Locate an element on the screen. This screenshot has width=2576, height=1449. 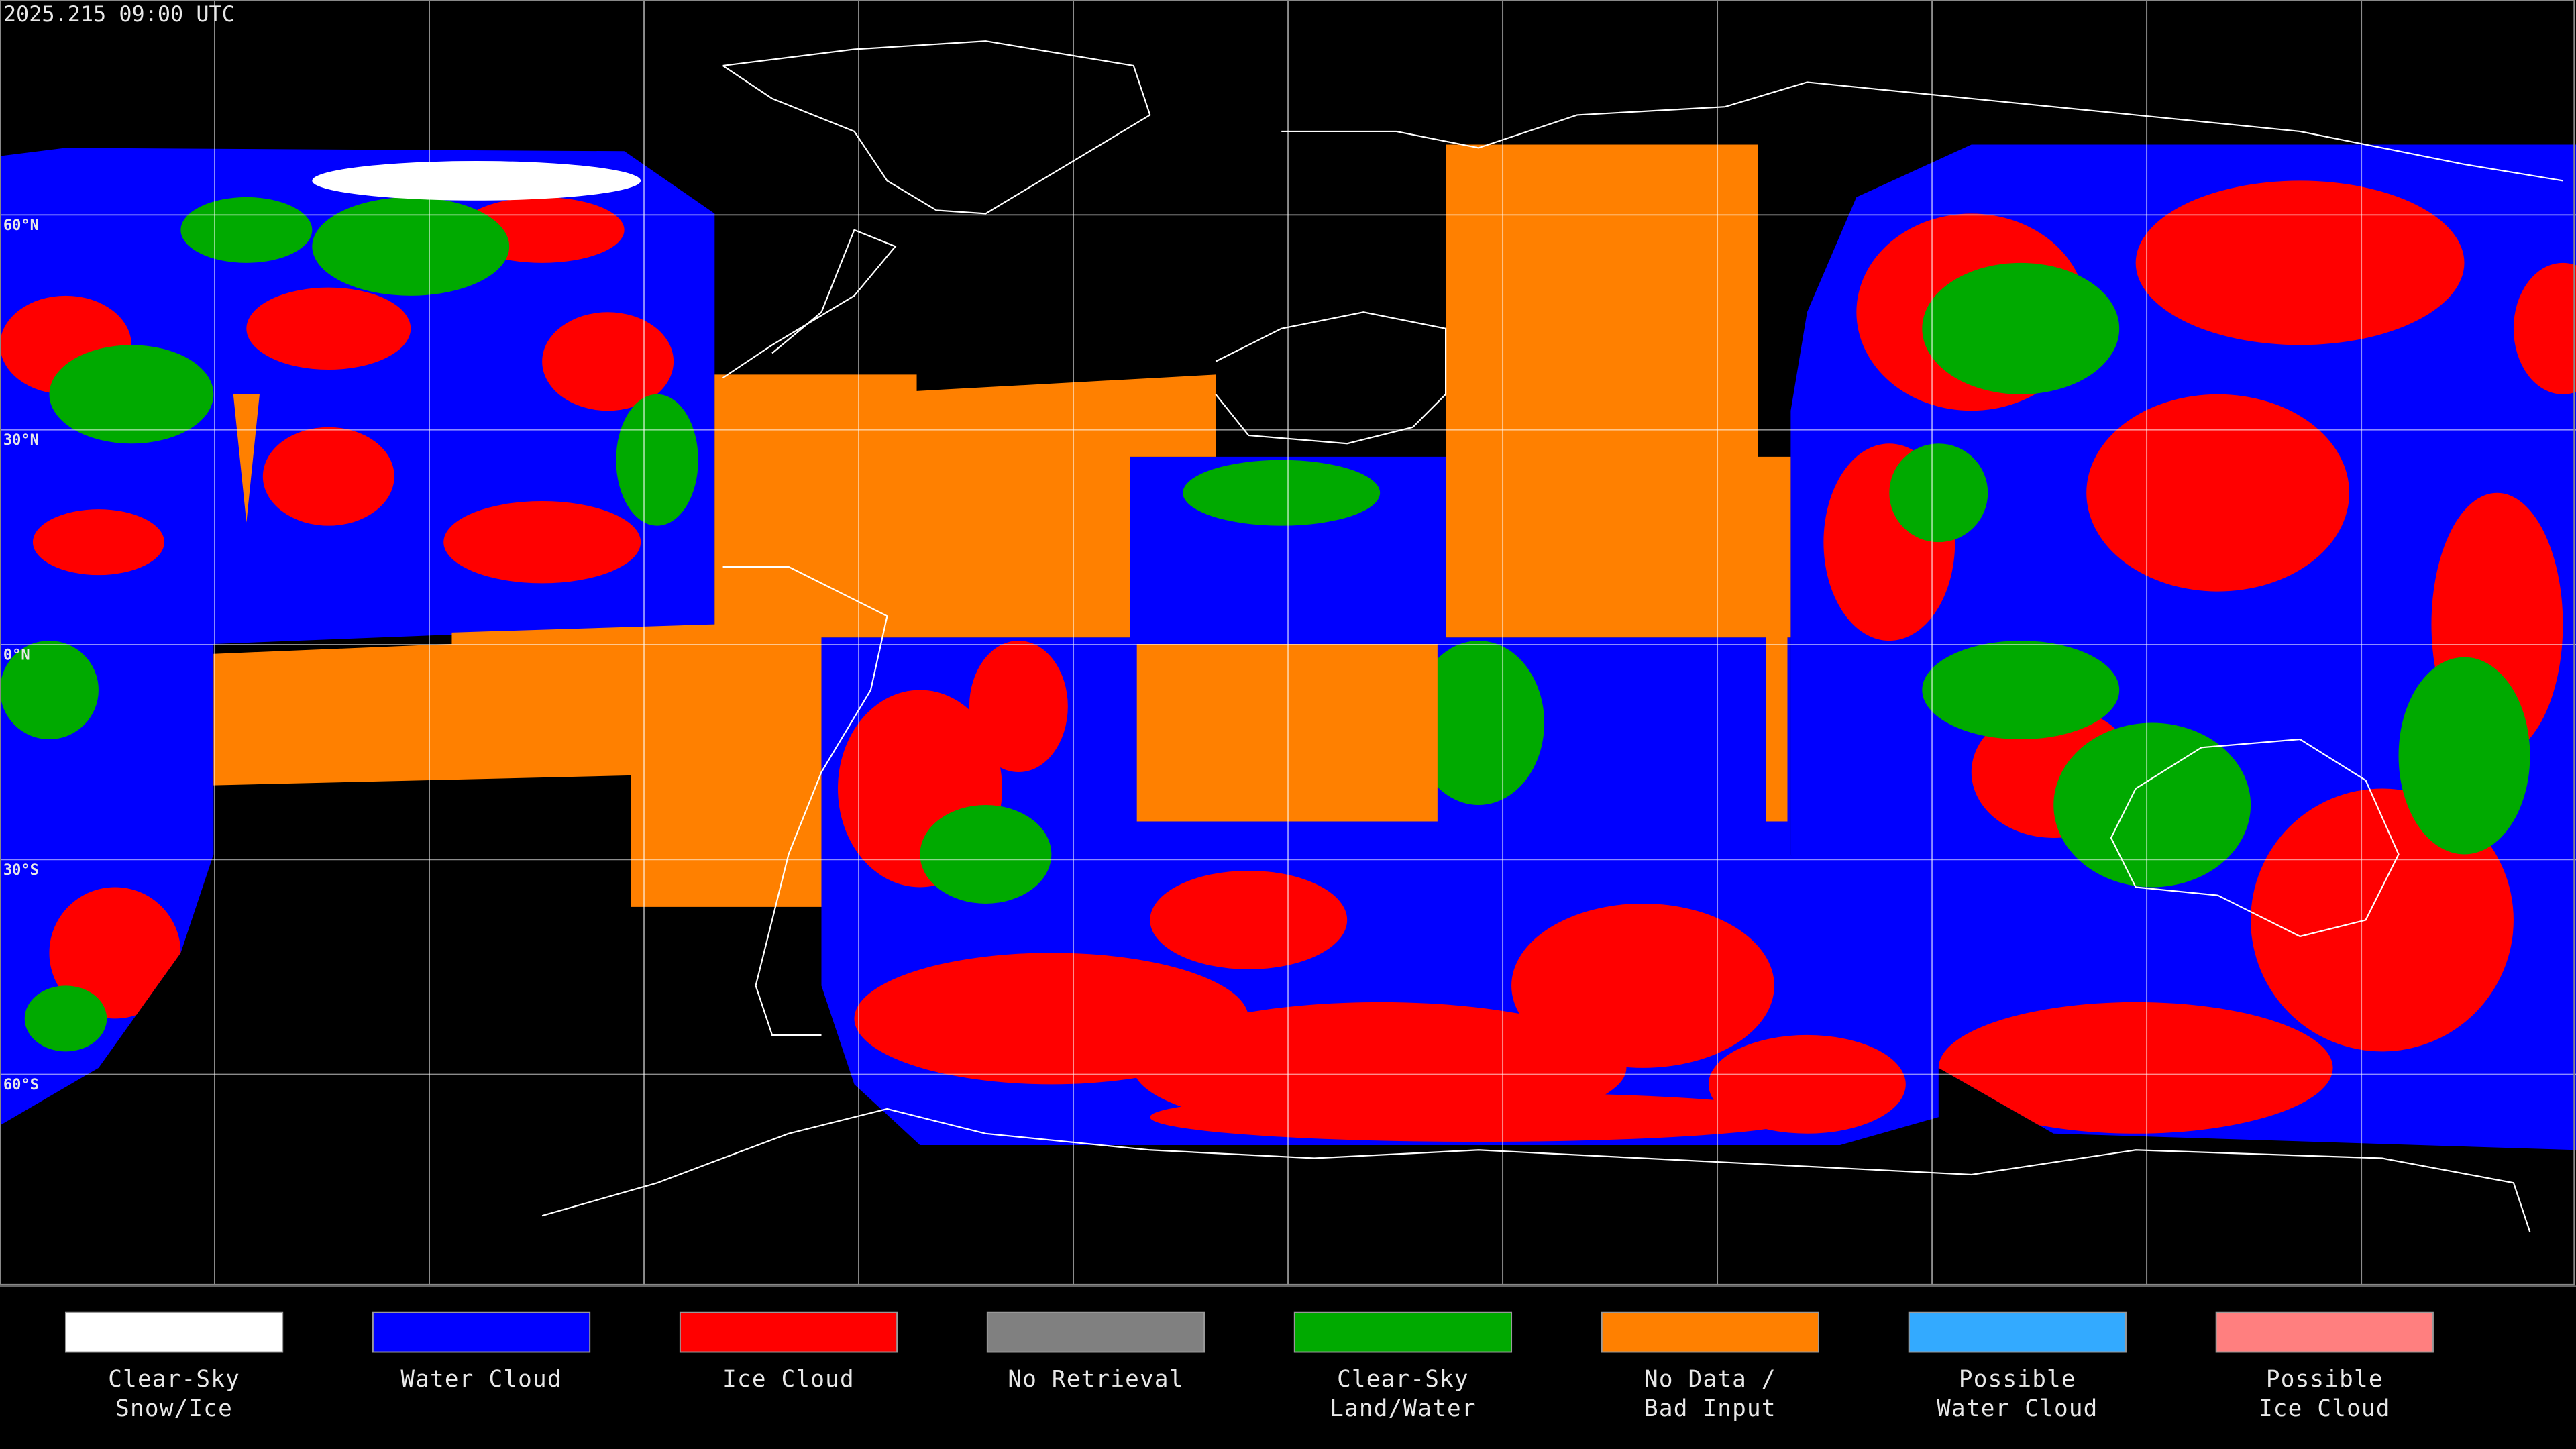
latitude-label: 30°N is located at coordinates (21, 440).